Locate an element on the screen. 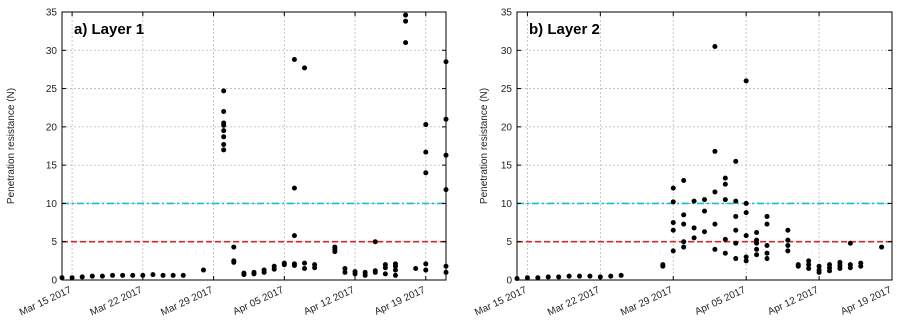  y-axis-label: Penetration resistance (N) is located at coordinates (11, 146).